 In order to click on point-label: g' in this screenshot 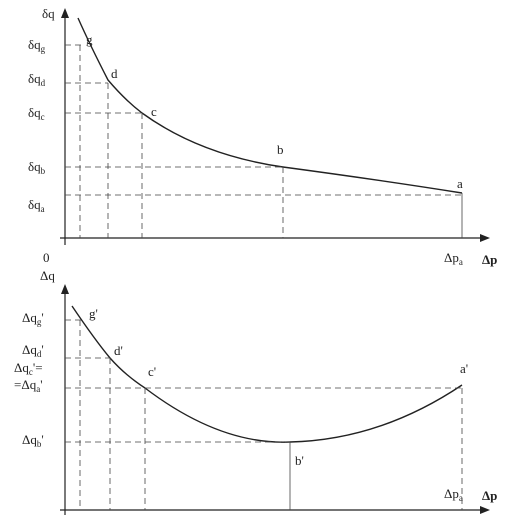, I will do `click(93, 313)`.